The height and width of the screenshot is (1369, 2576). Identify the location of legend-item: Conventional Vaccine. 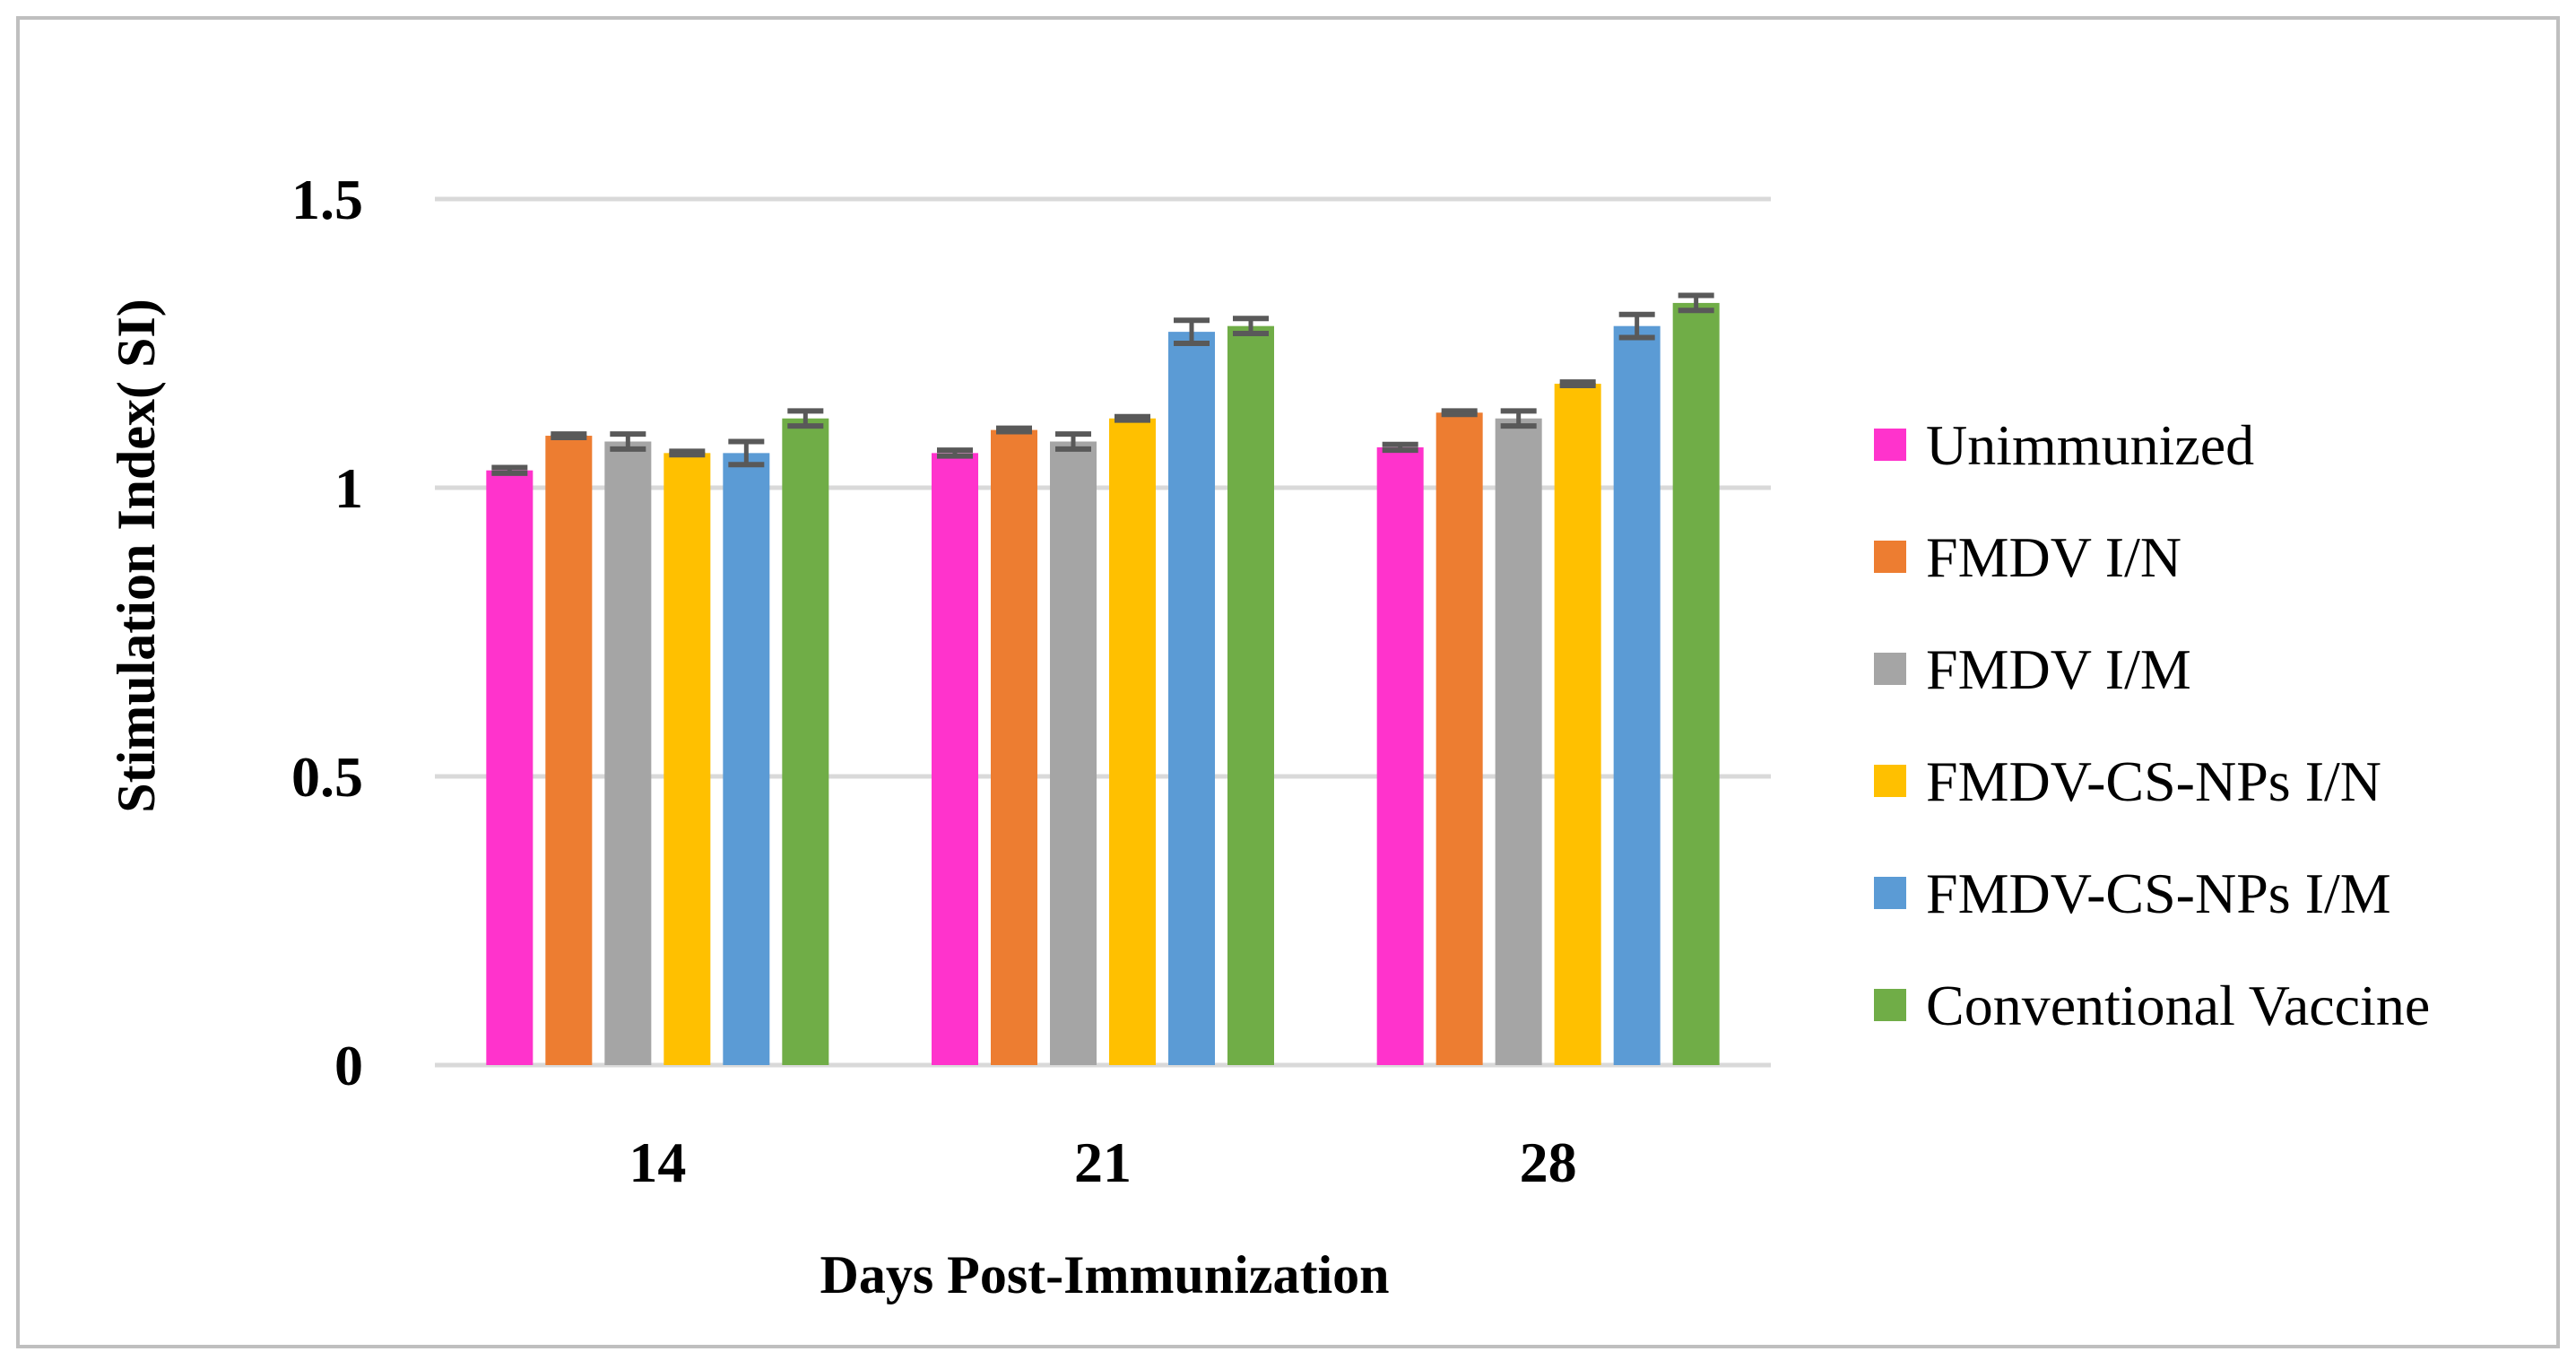
(2152, 1005).